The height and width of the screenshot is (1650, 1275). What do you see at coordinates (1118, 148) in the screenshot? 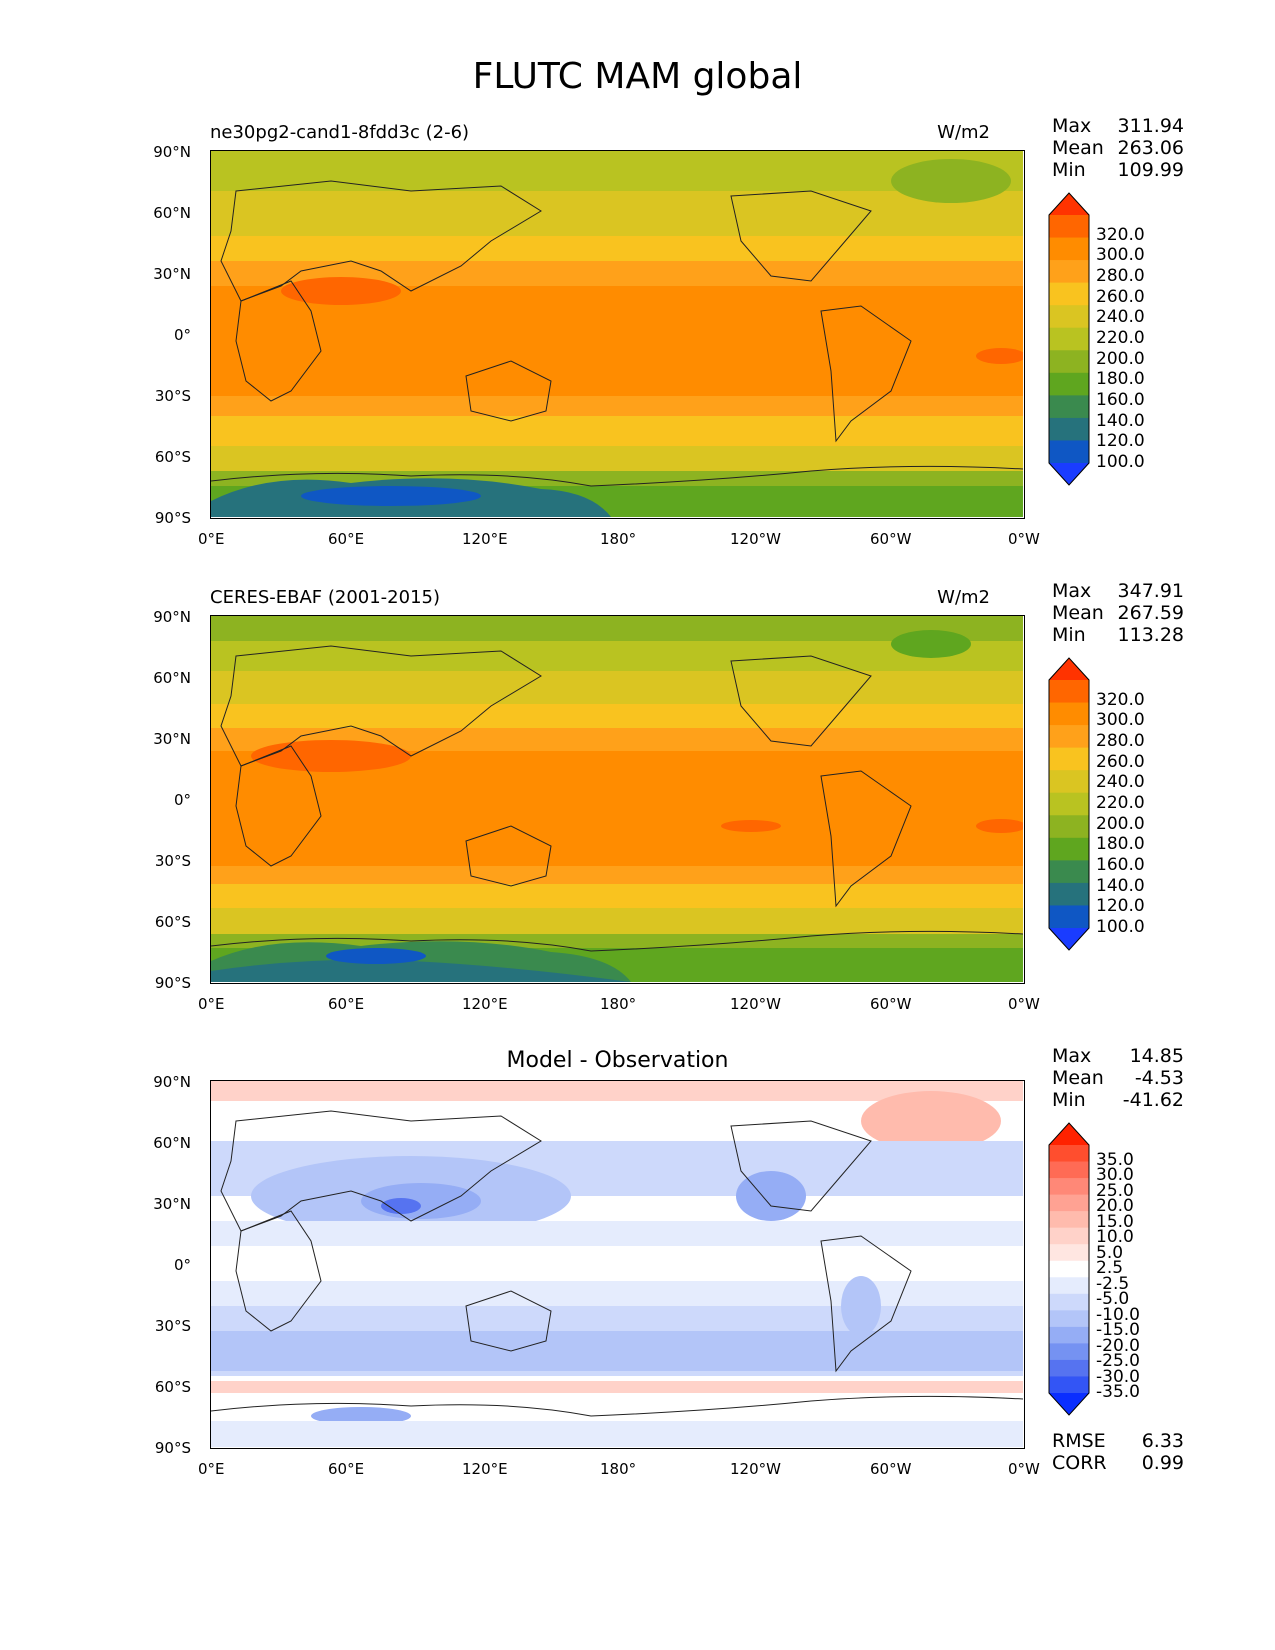
I see `panel-1-stats: Max 311.94 Mean 263.06 Min 109.99` at bounding box center [1118, 148].